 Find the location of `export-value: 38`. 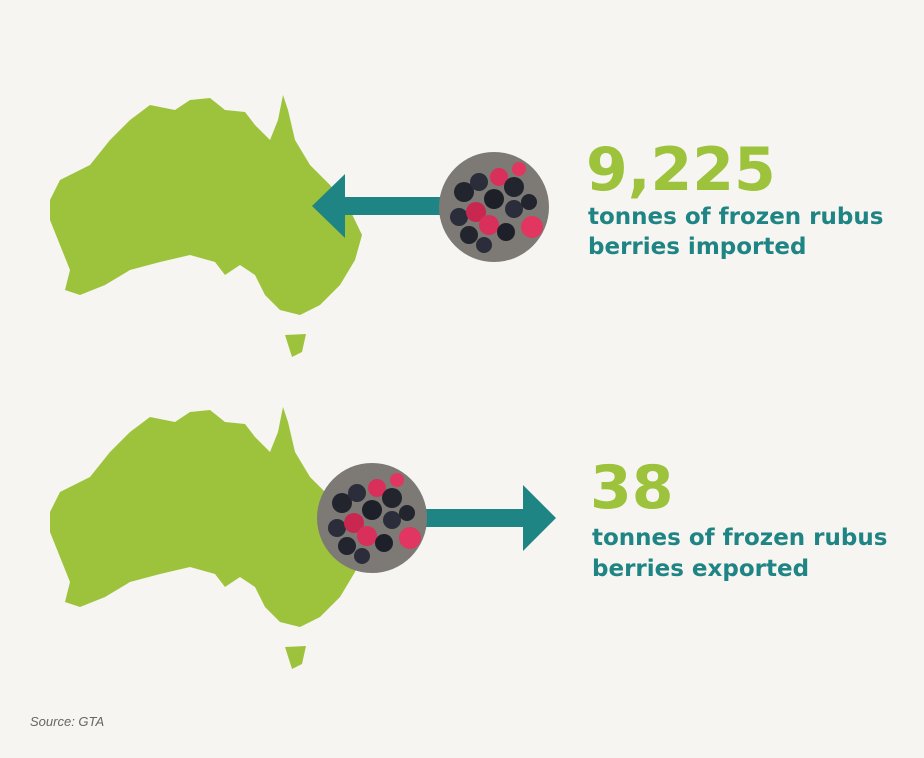

export-value: 38 is located at coordinates (632, 488).